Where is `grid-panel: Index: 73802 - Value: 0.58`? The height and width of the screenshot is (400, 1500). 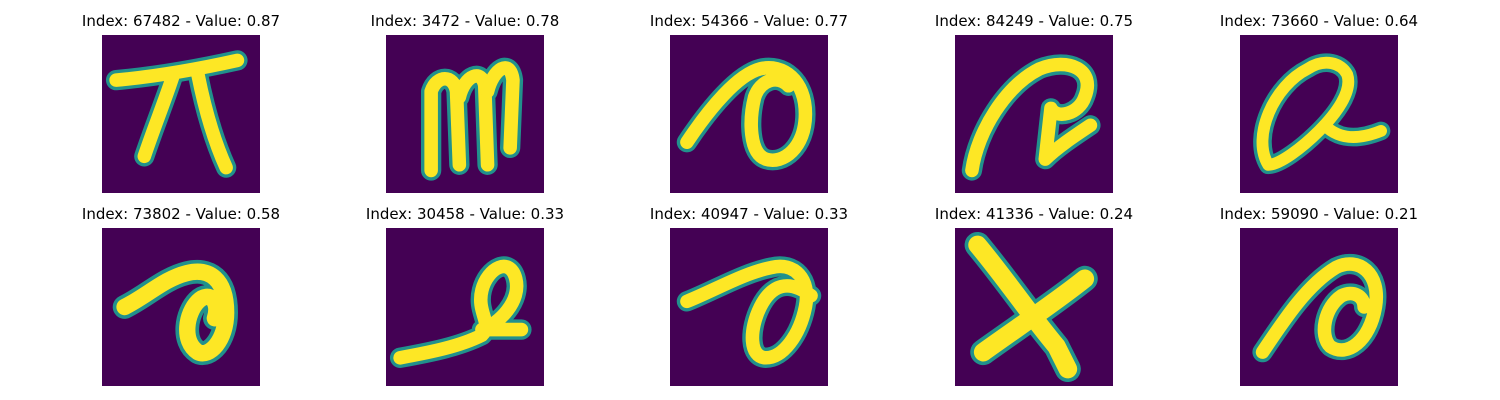 grid-panel: Index: 73802 - Value: 0.58 is located at coordinates (181, 290).